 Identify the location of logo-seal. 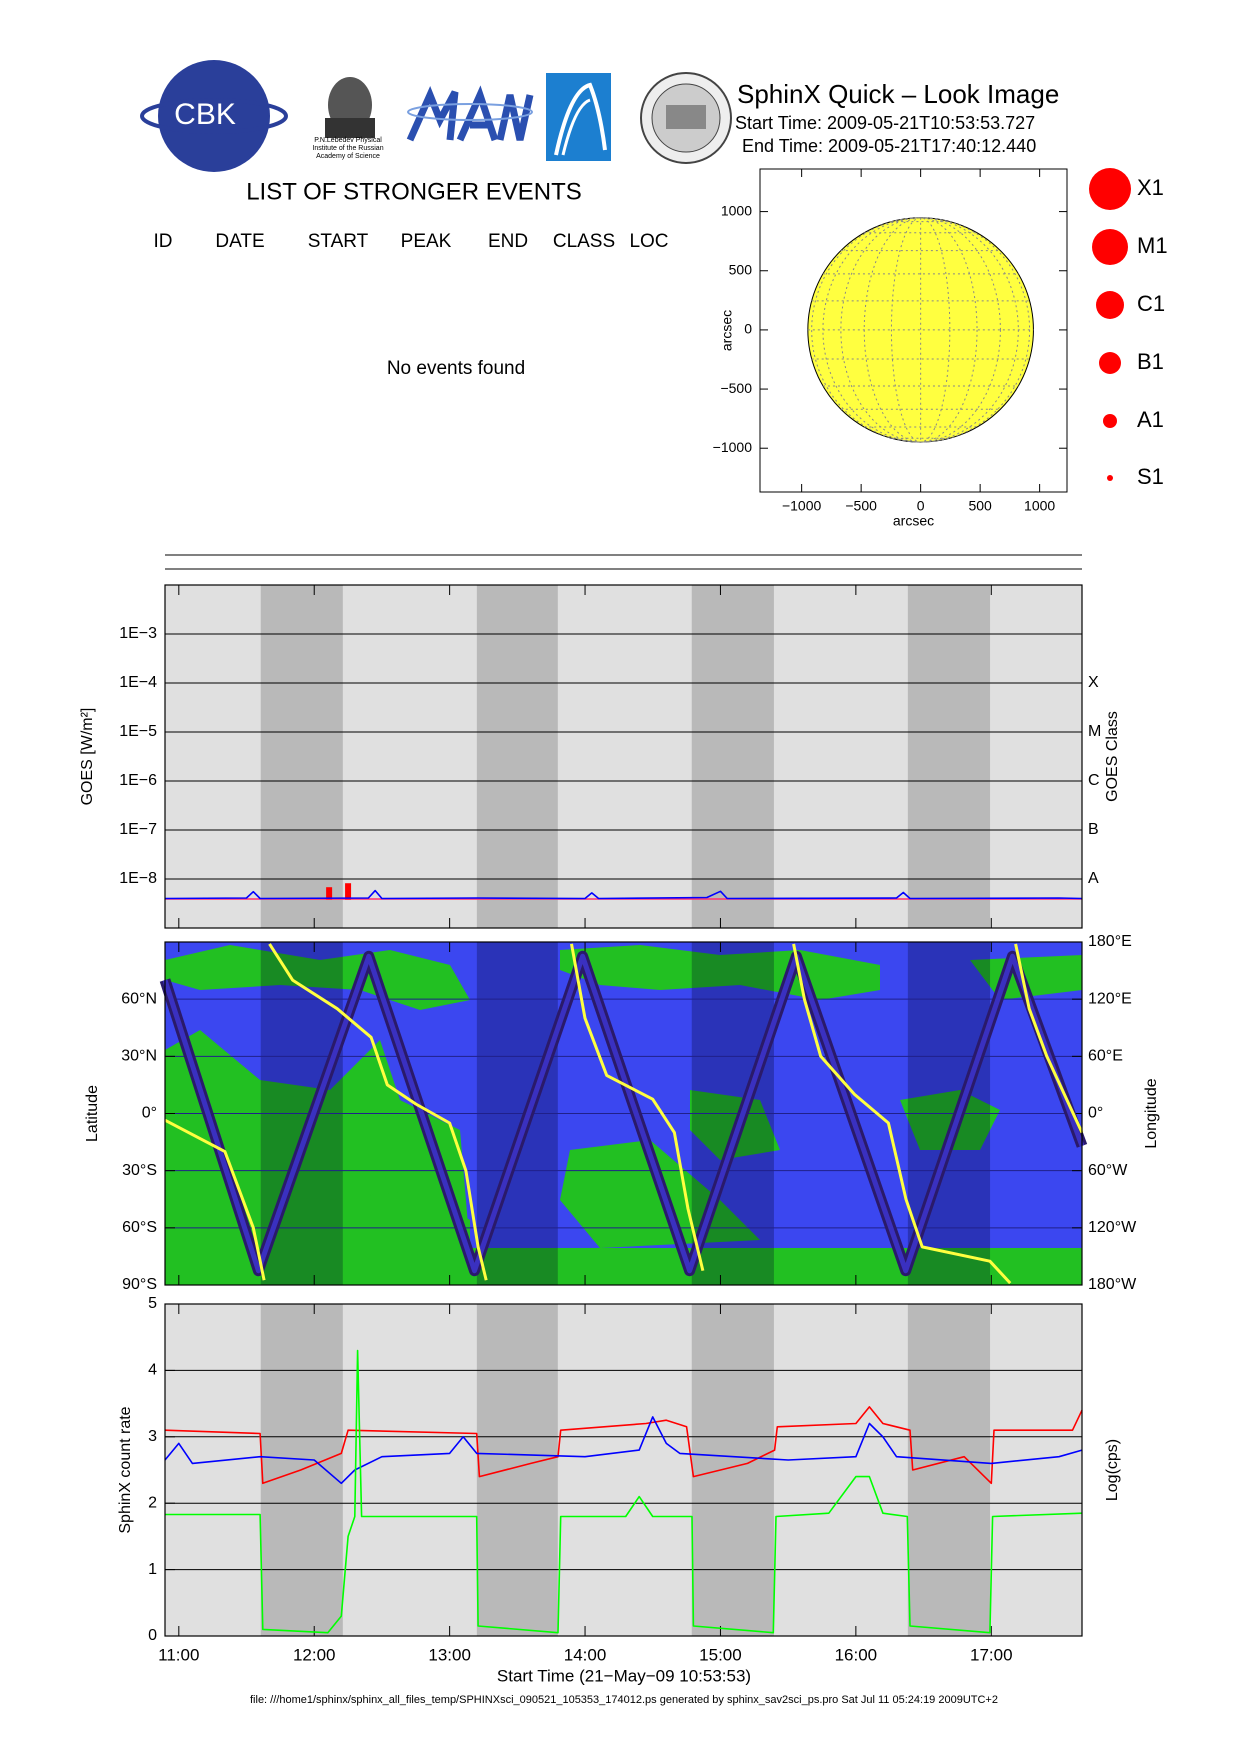
(686, 118).